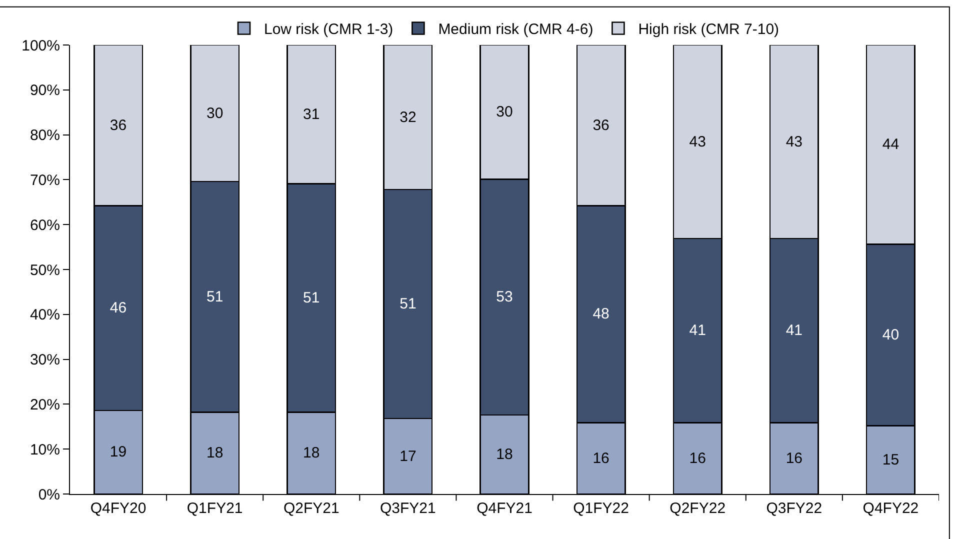 The height and width of the screenshot is (539, 964). Describe the element at coordinates (794, 508) in the screenshot. I see `x-tick-label: Q3FY22` at that location.